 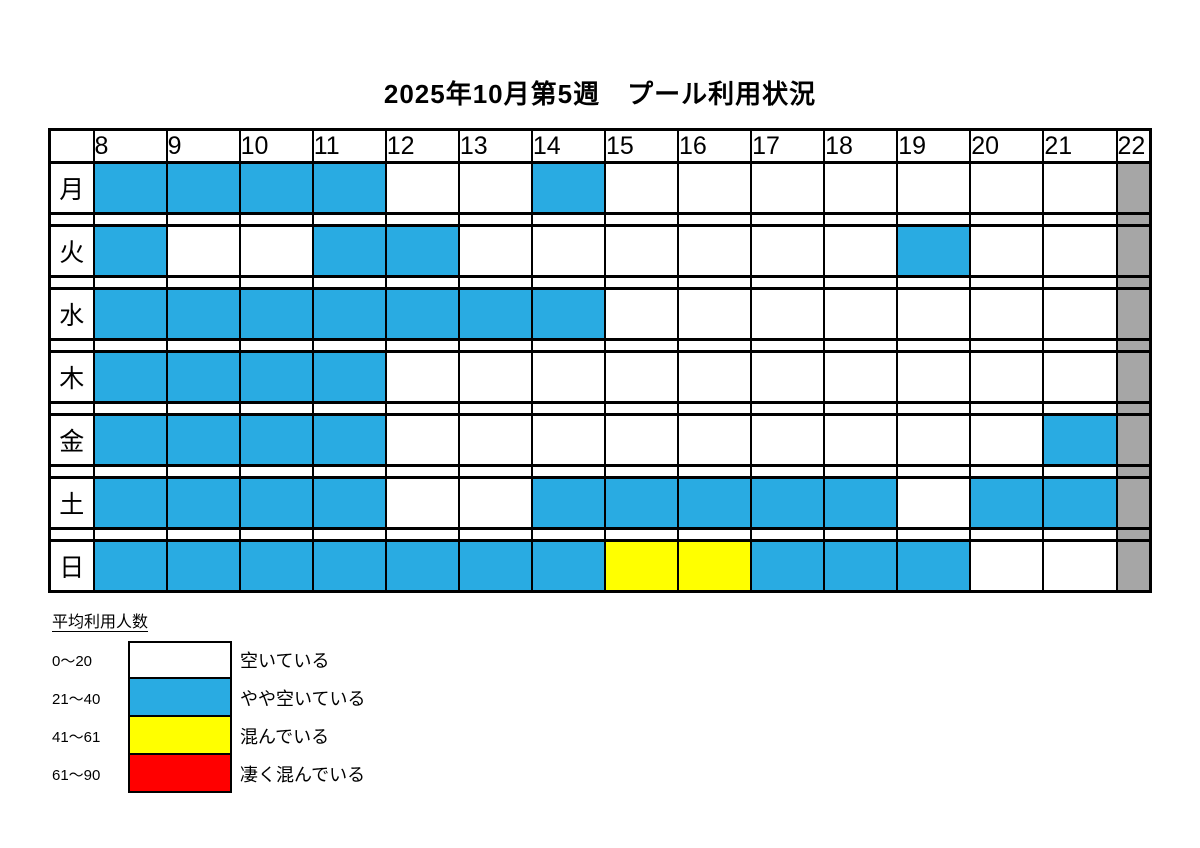 What do you see at coordinates (285, 737) in the screenshot?
I see `legend-label: 混んでいる` at bounding box center [285, 737].